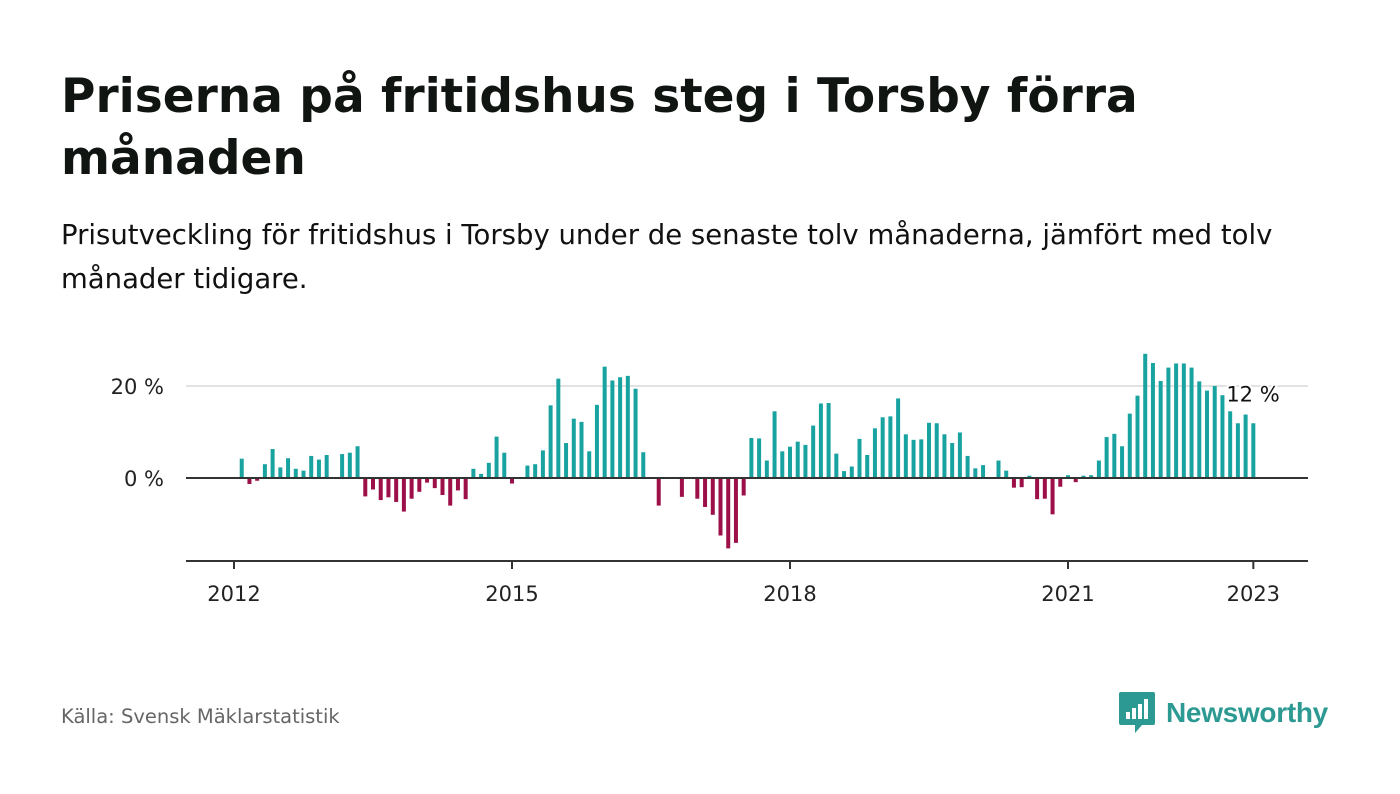  I want to click on newsworthy-logo-icon, so click(1137, 712).